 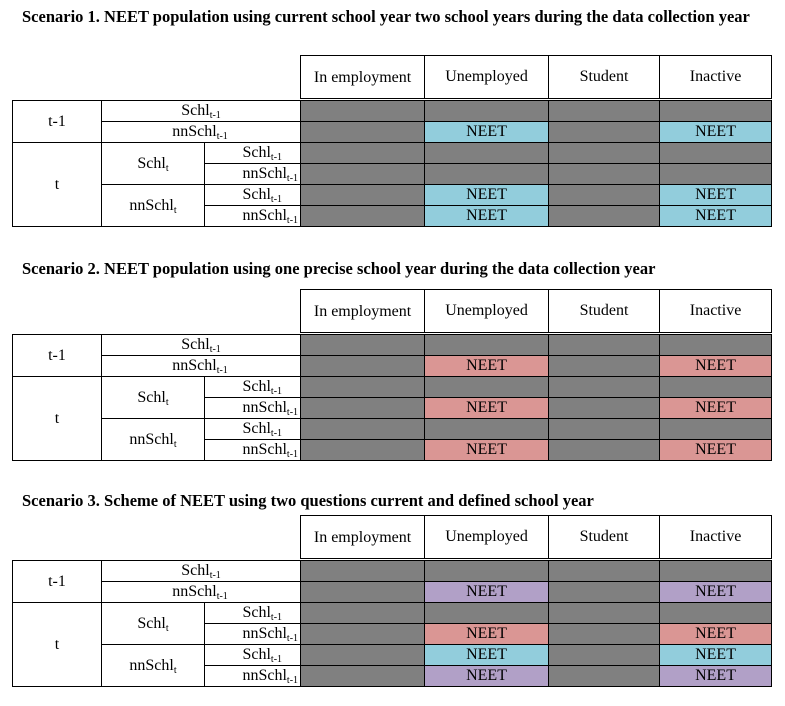 I want to click on row-label-t-minus-1-text: t-1, so click(x=57, y=121).